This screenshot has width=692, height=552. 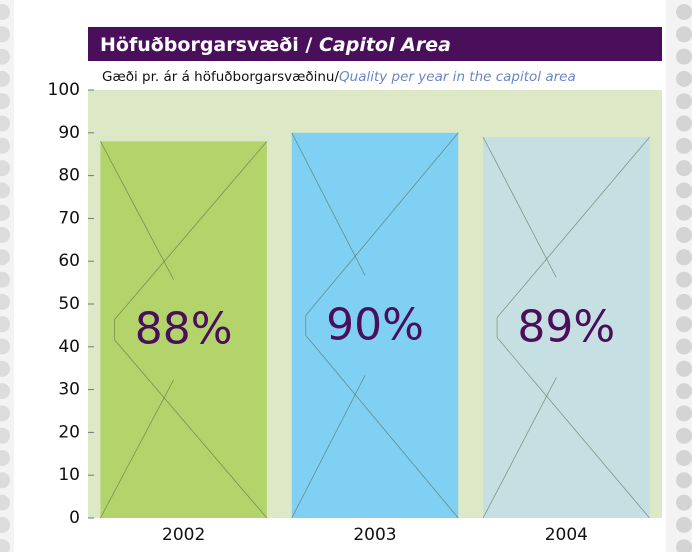 What do you see at coordinates (566, 535) in the screenshot?
I see `x-tick-label: 2004` at bounding box center [566, 535].